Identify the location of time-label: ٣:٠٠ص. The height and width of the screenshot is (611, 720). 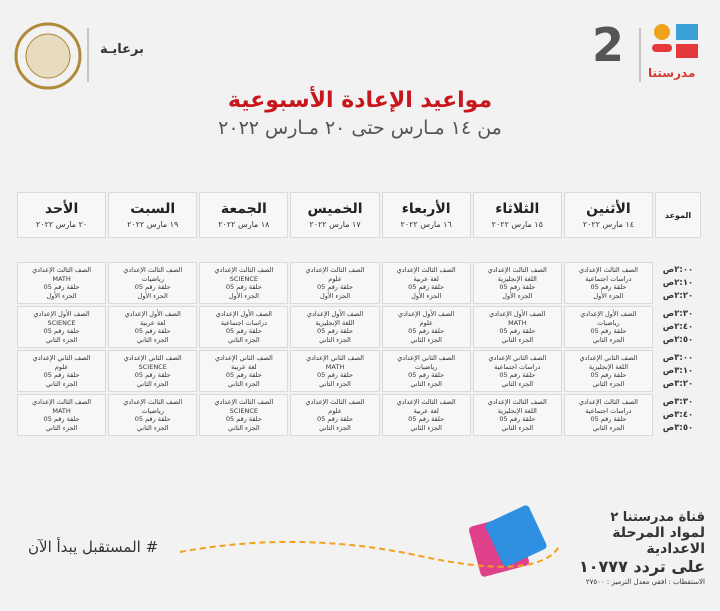
(678, 357).